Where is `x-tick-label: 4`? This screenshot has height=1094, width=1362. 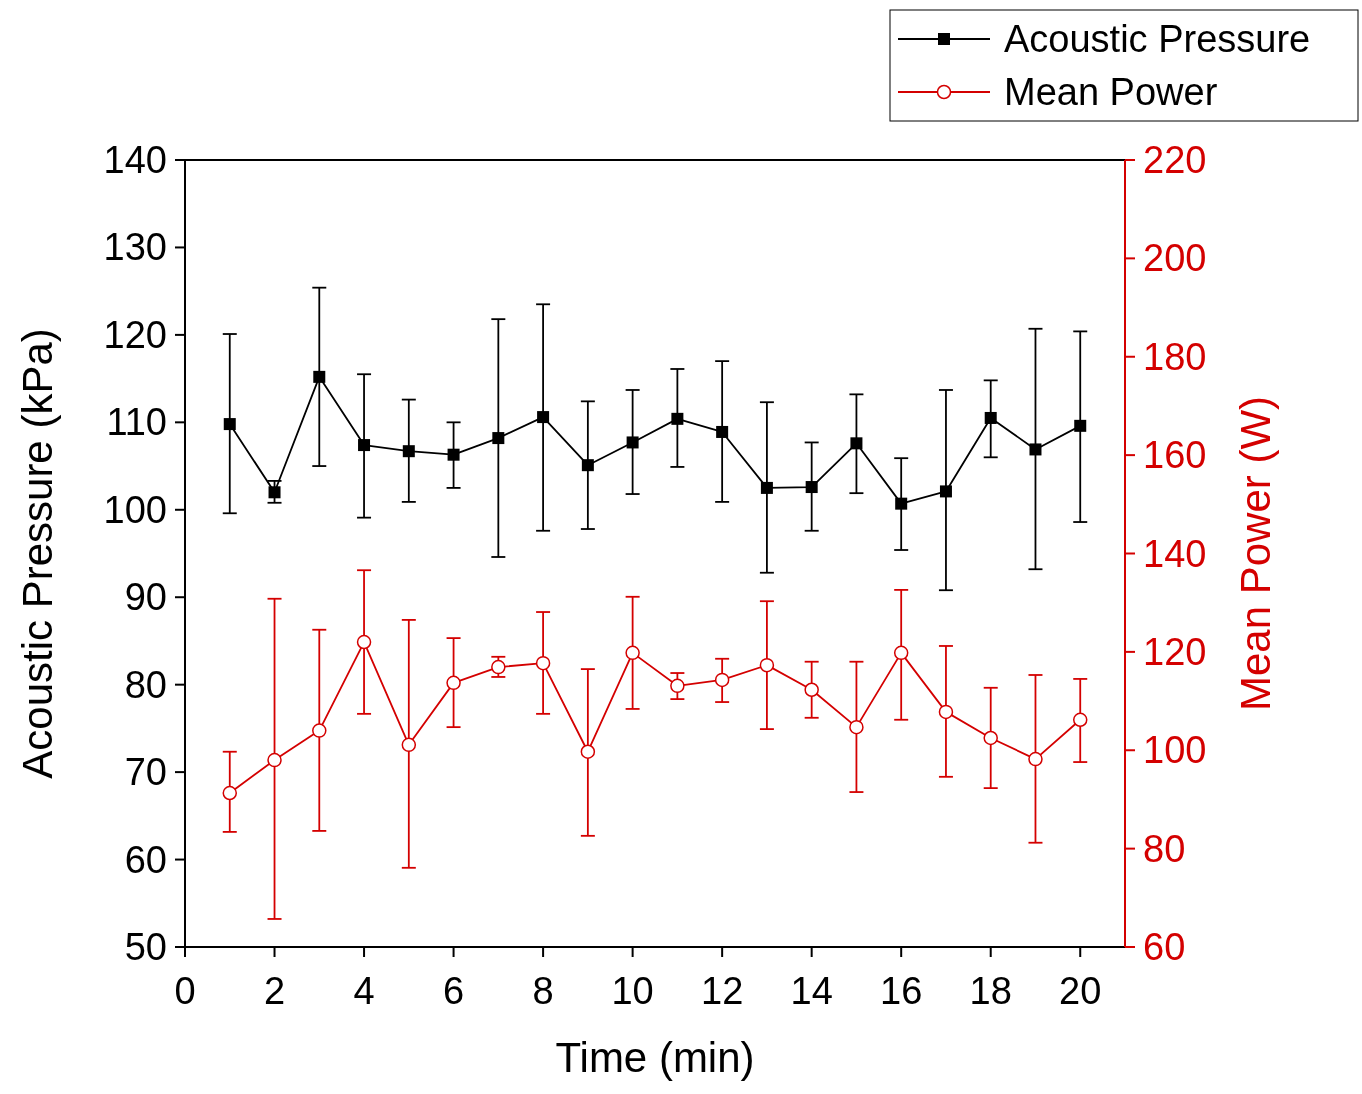 x-tick-label: 4 is located at coordinates (364, 991).